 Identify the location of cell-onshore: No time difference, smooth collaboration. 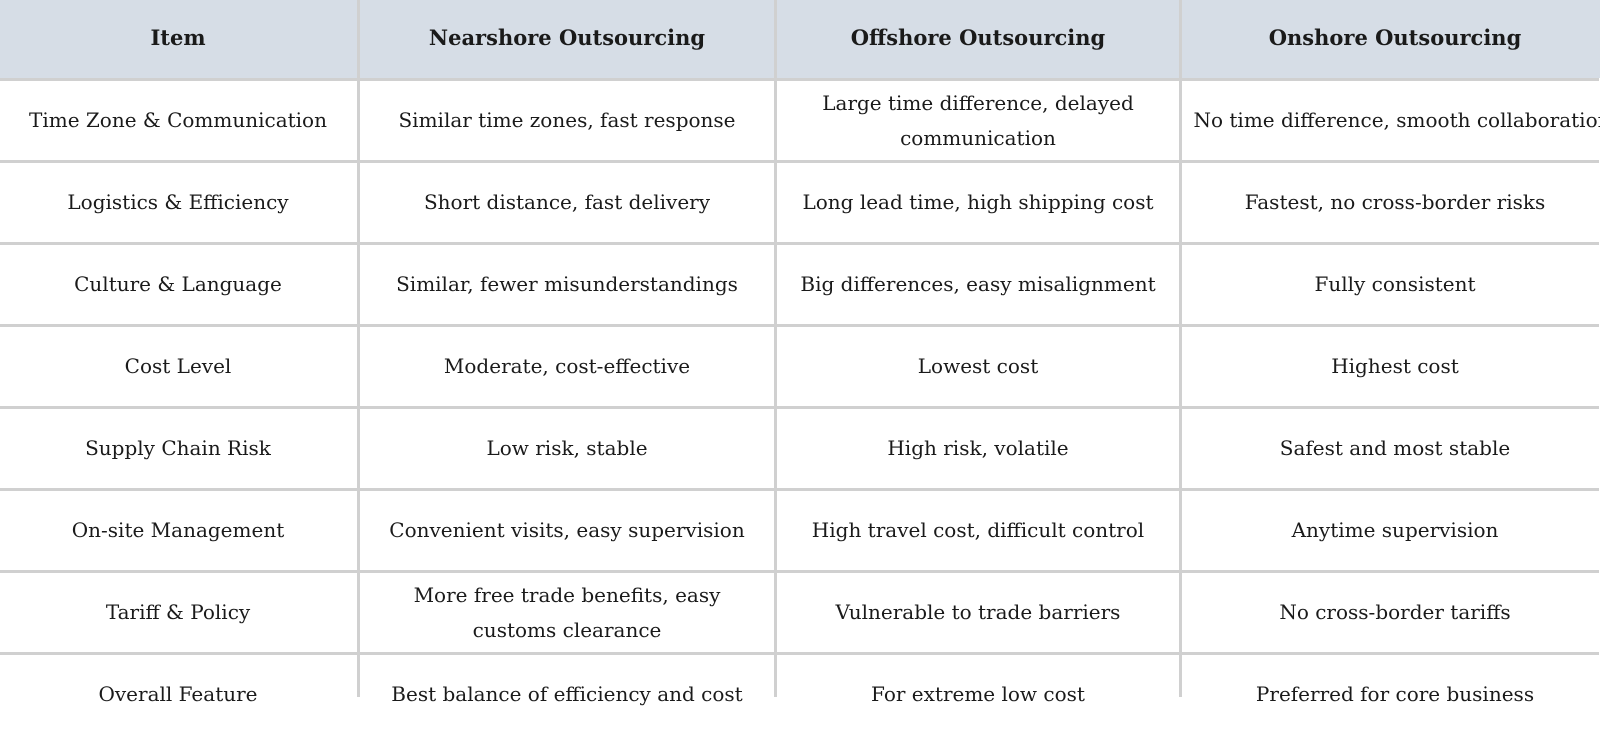
(1391, 120).